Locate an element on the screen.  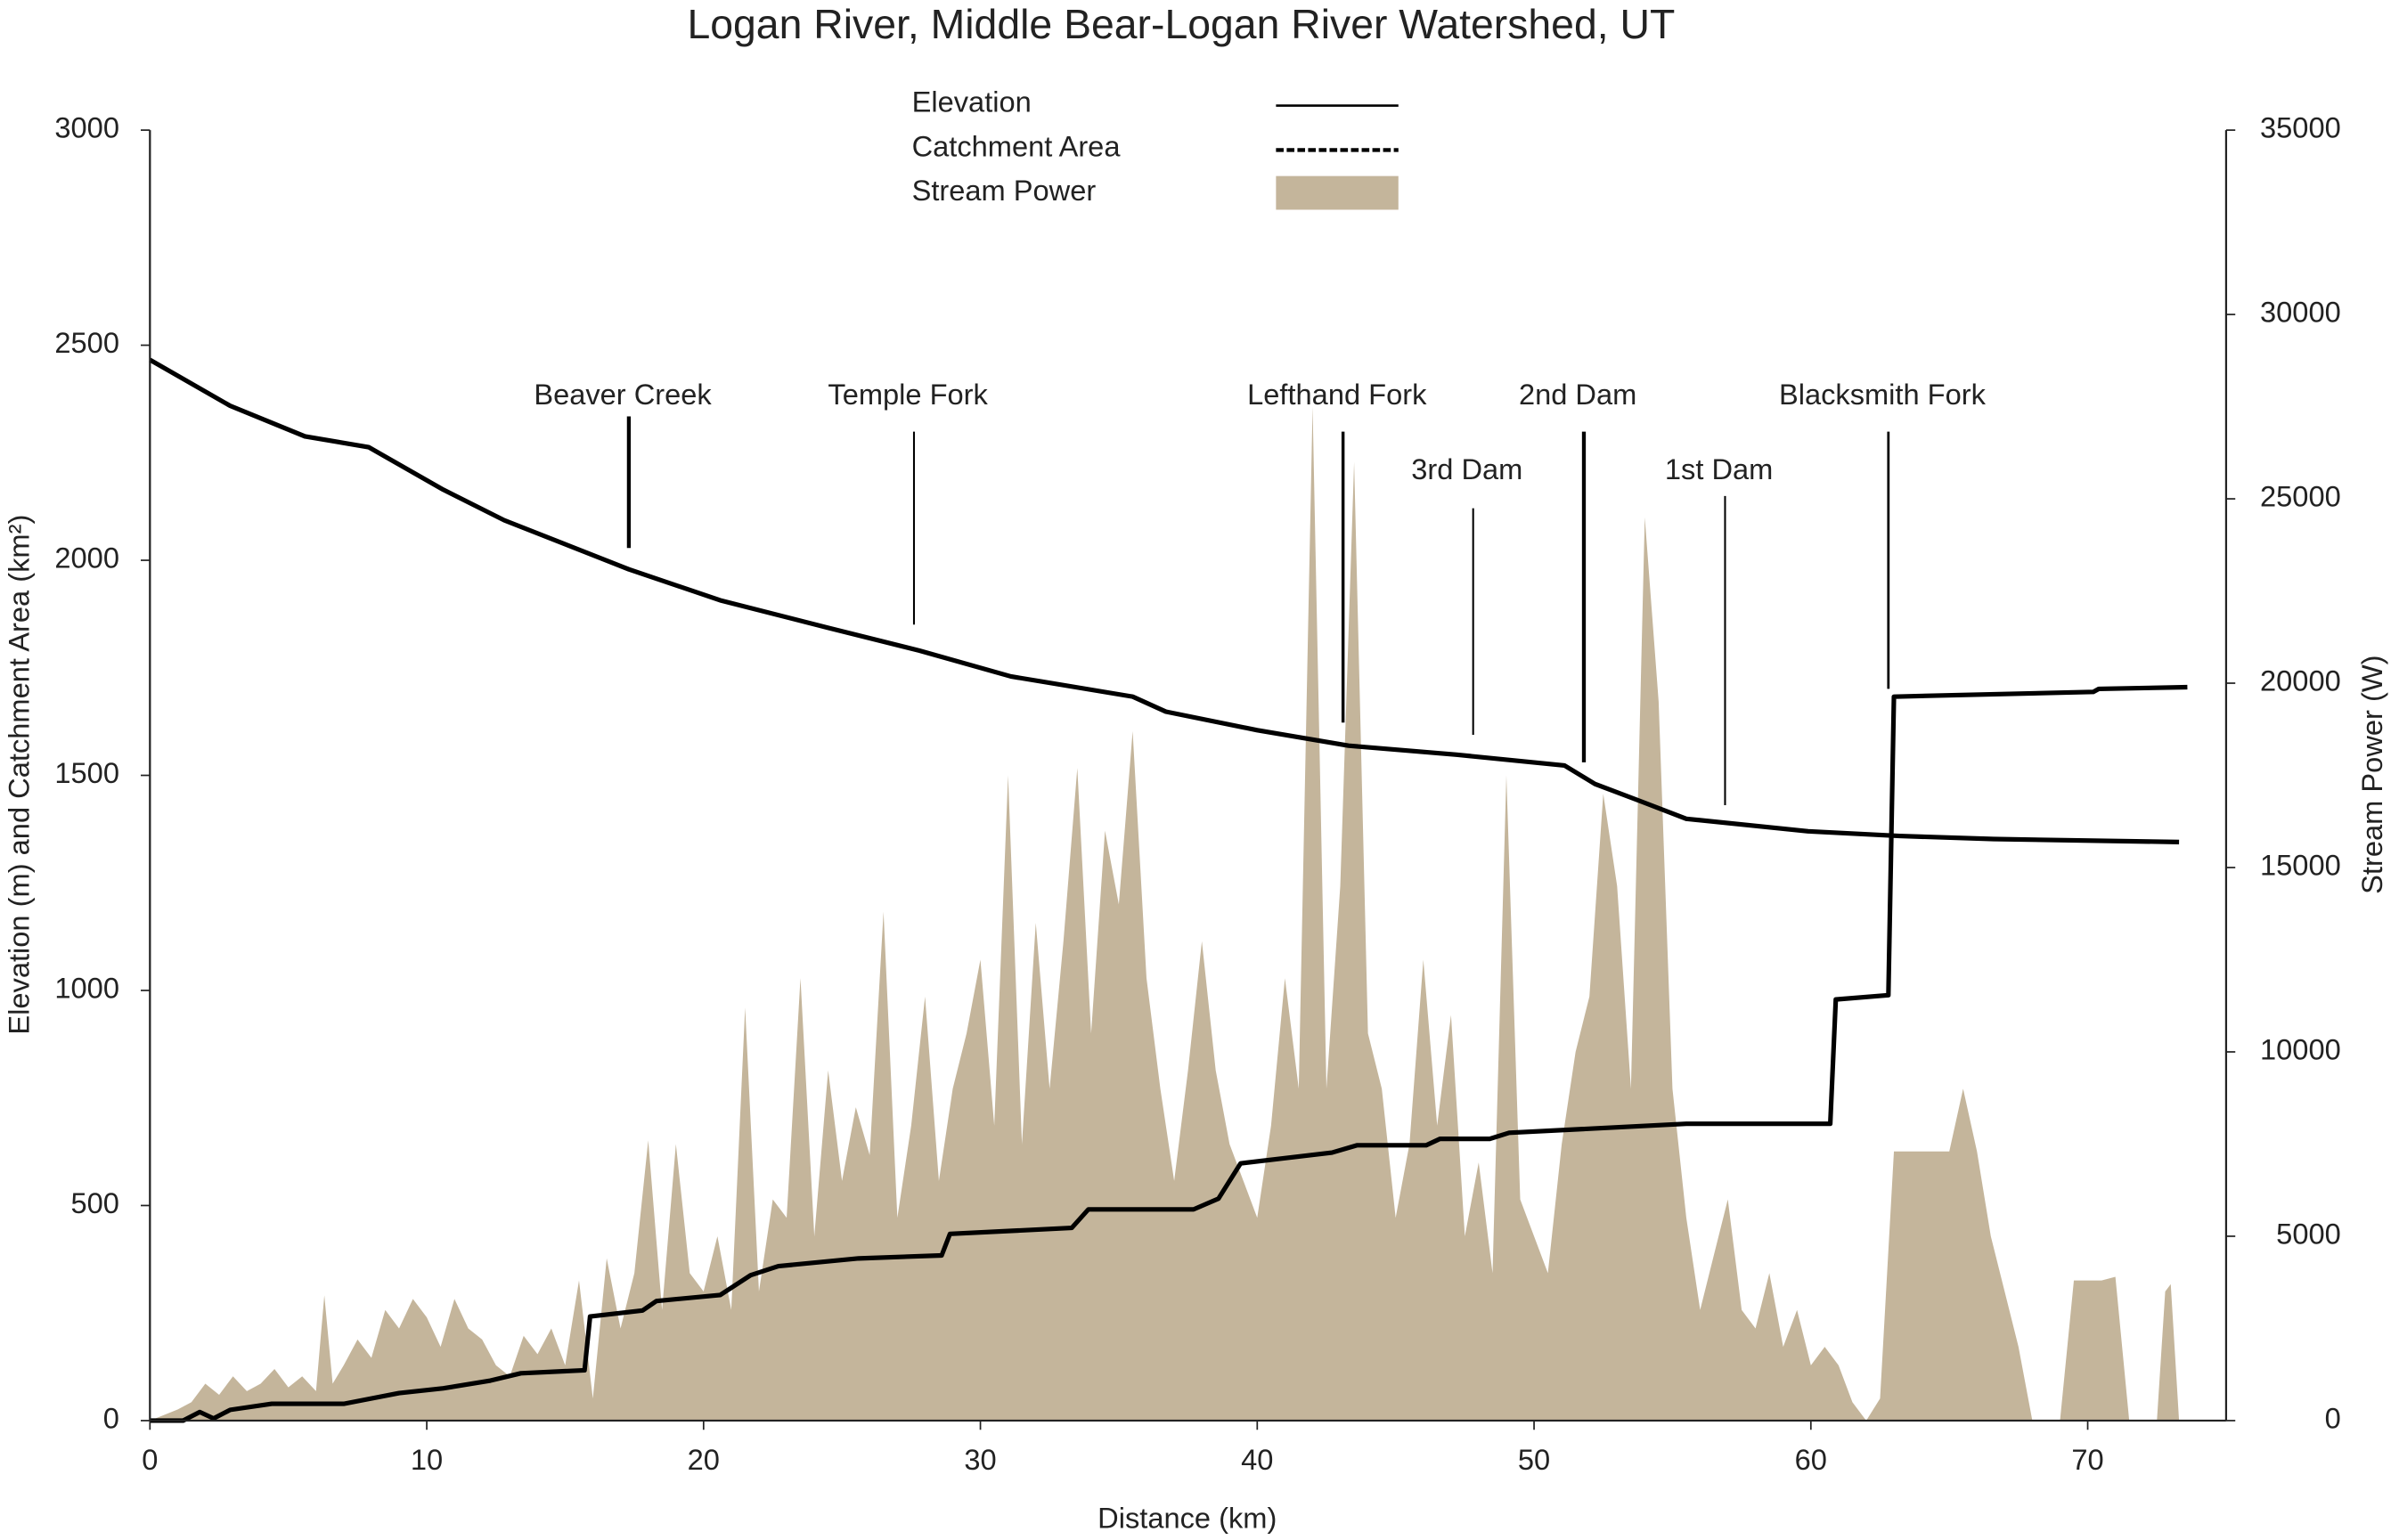
y2-tick-label: 20000 is located at coordinates (2301, 681).